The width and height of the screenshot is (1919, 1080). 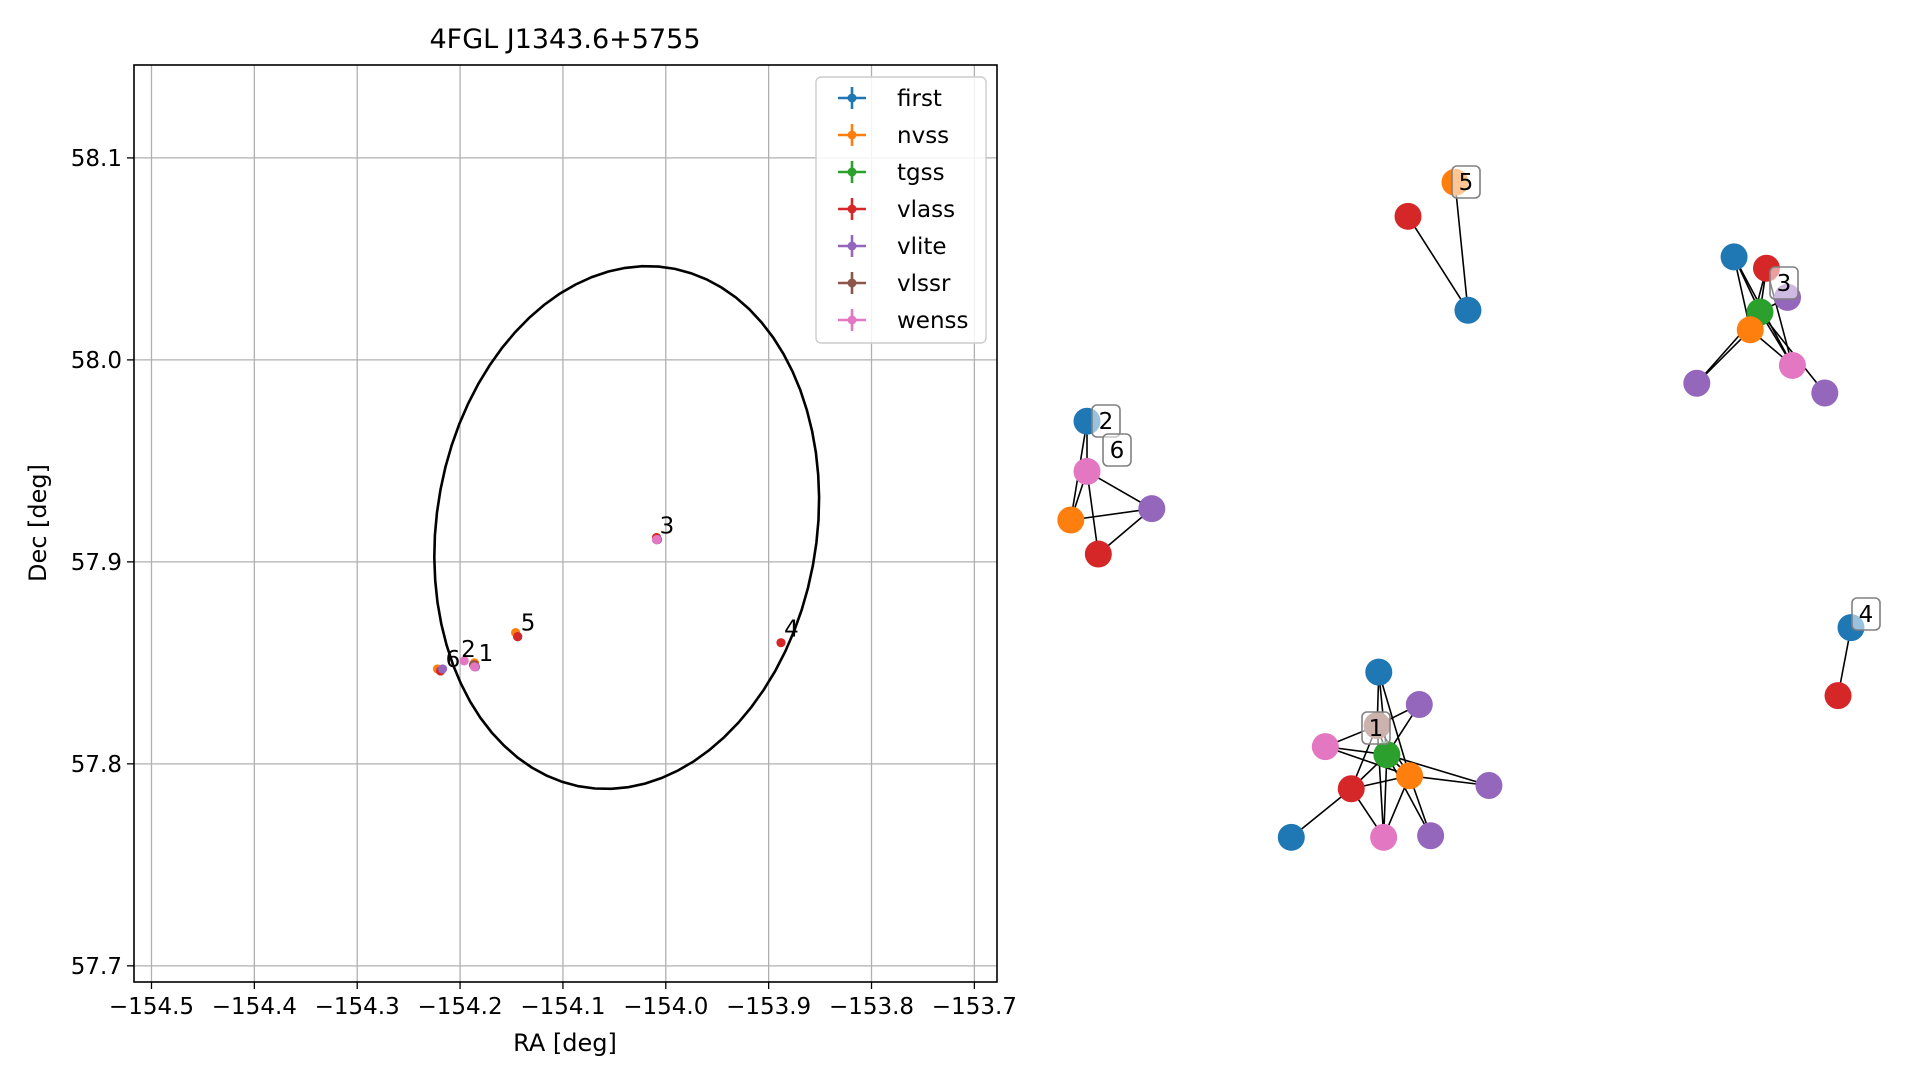 What do you see at coordinates (892, 247) in the screenshot?
I see `legend-entry-vlite: vlite` at bounding box center [892, 247].